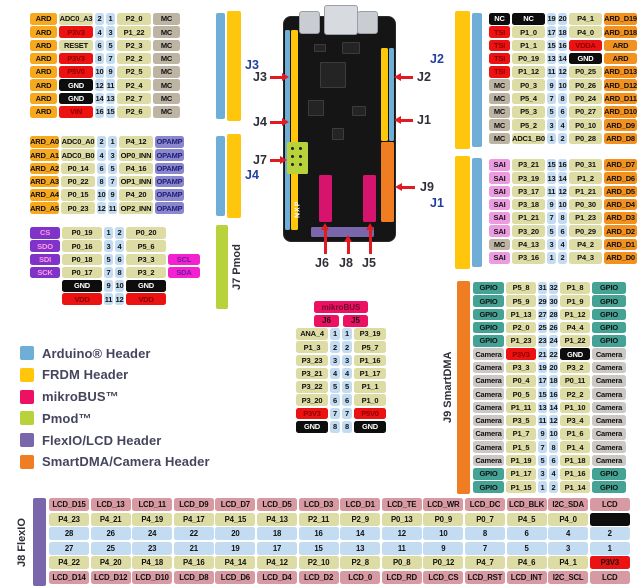 The width and height of the screenshot is (640, 587). What do you see at coordinates (549, 380) in the screenshot?
I see `pin-row: Camera P0_4 17 18 P0_11 Camera` at bounding box center [549, 380].